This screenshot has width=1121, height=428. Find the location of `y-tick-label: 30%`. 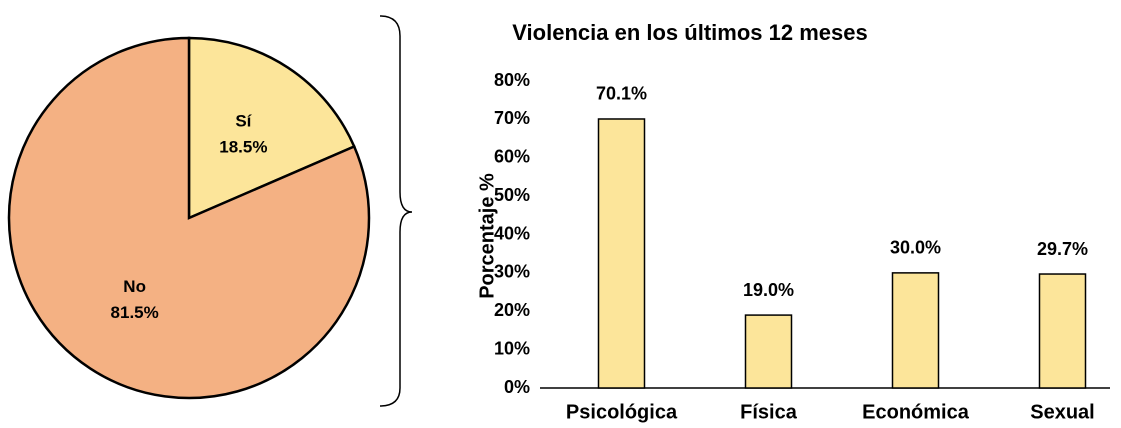

y-tick-label: 30% is located at coordinates (512, 272).